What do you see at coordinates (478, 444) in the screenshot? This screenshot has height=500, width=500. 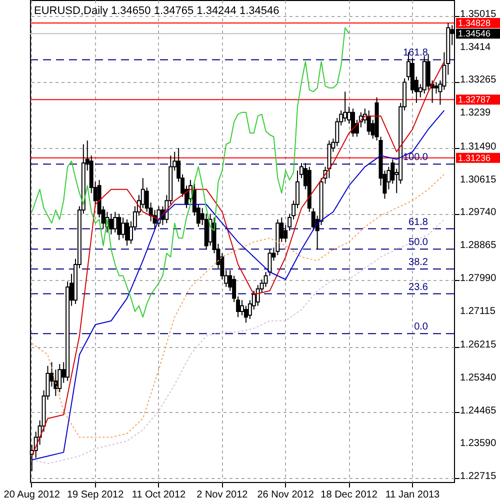 I see `y-tick-label: 1.23590` at bounding box center [478, 444].